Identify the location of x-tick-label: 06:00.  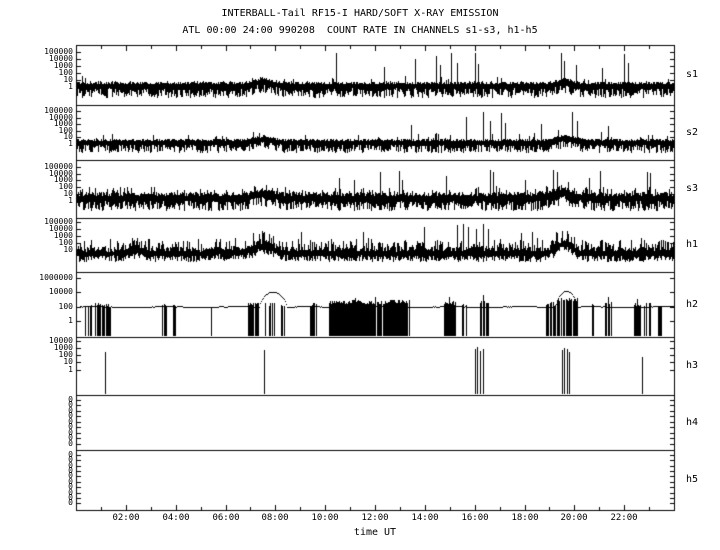
(226, 518).